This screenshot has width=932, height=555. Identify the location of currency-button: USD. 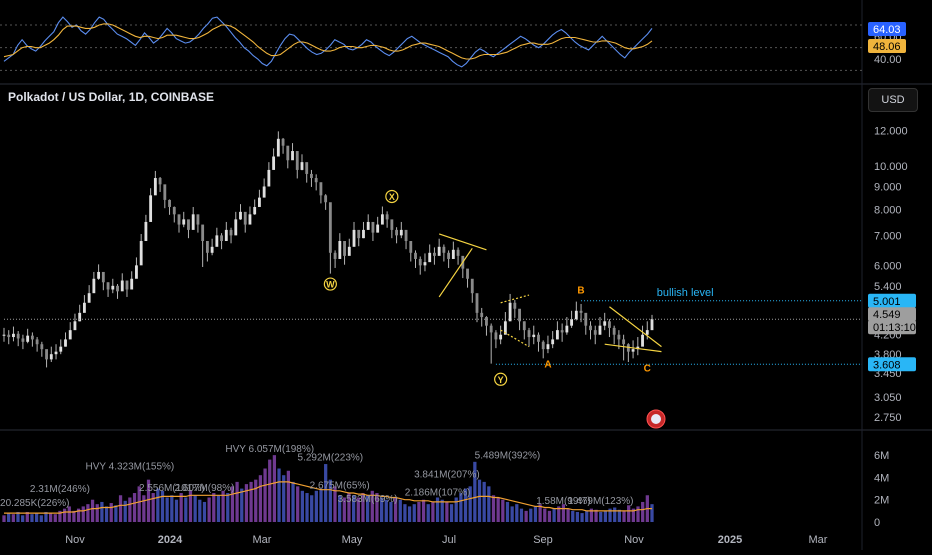
(893, 100).